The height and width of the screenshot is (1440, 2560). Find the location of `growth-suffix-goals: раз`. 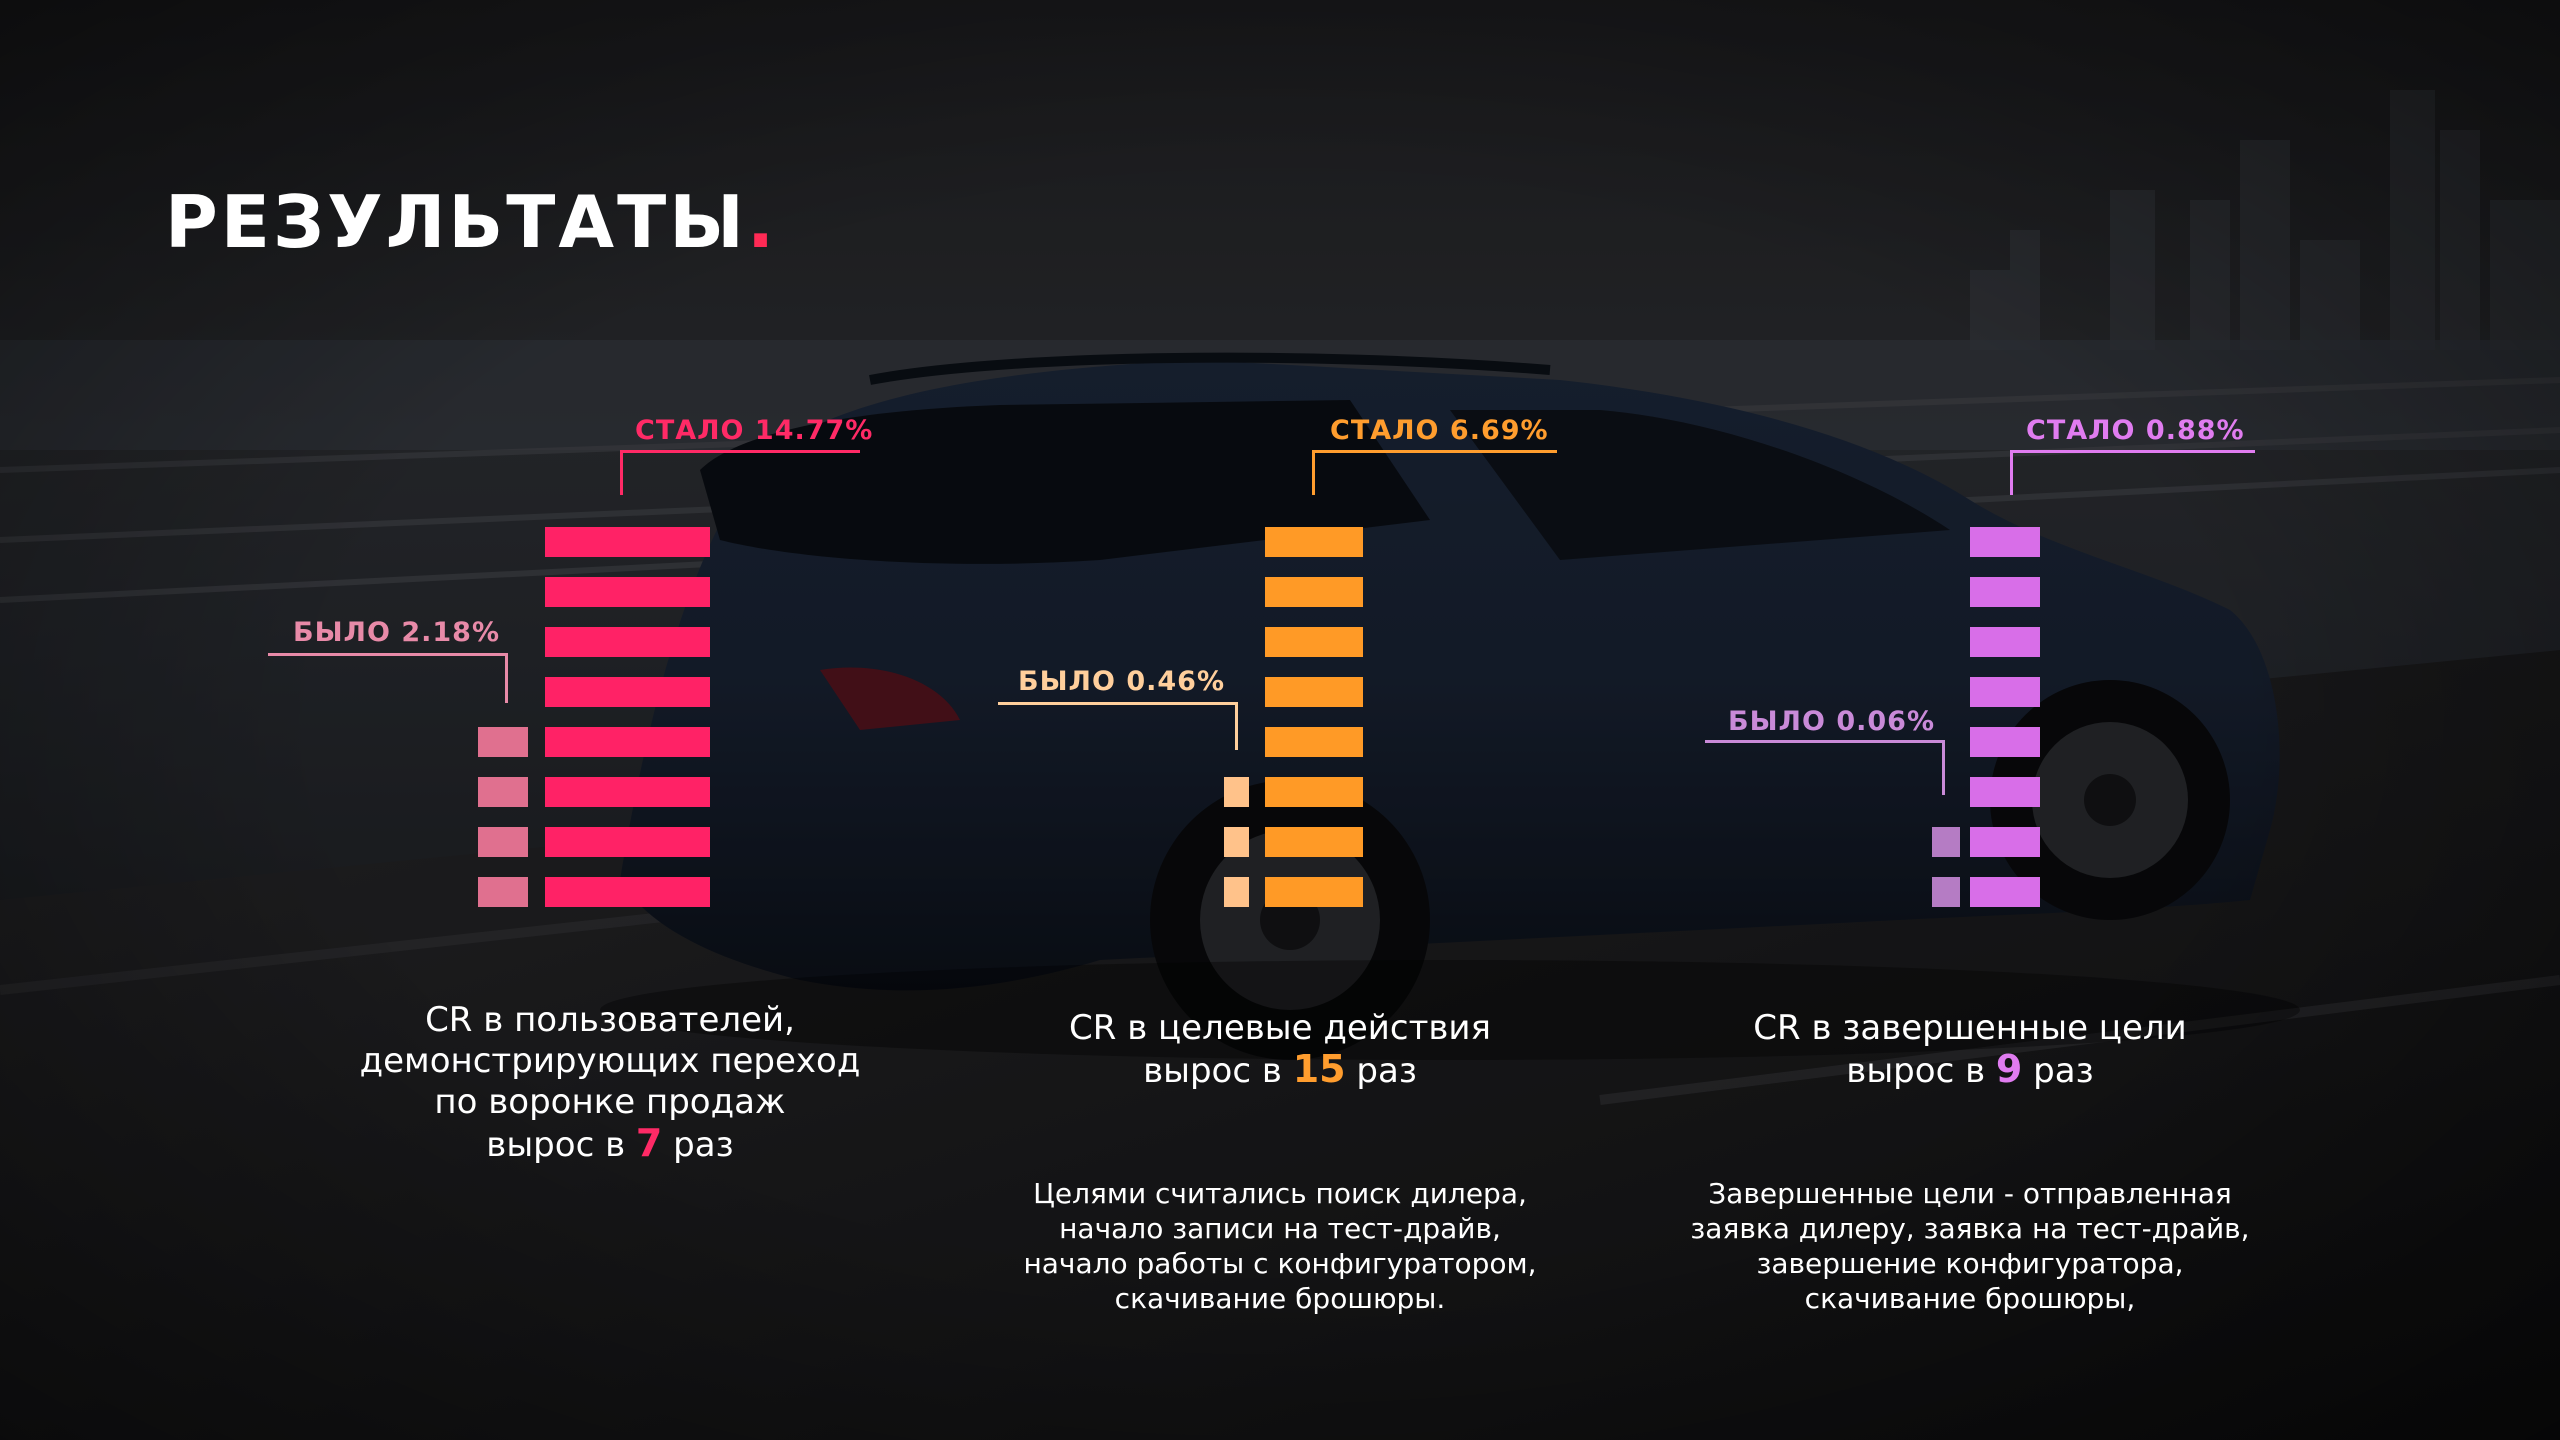

growth-suffix-goals: раз is located at coordinates (2058, 1071).